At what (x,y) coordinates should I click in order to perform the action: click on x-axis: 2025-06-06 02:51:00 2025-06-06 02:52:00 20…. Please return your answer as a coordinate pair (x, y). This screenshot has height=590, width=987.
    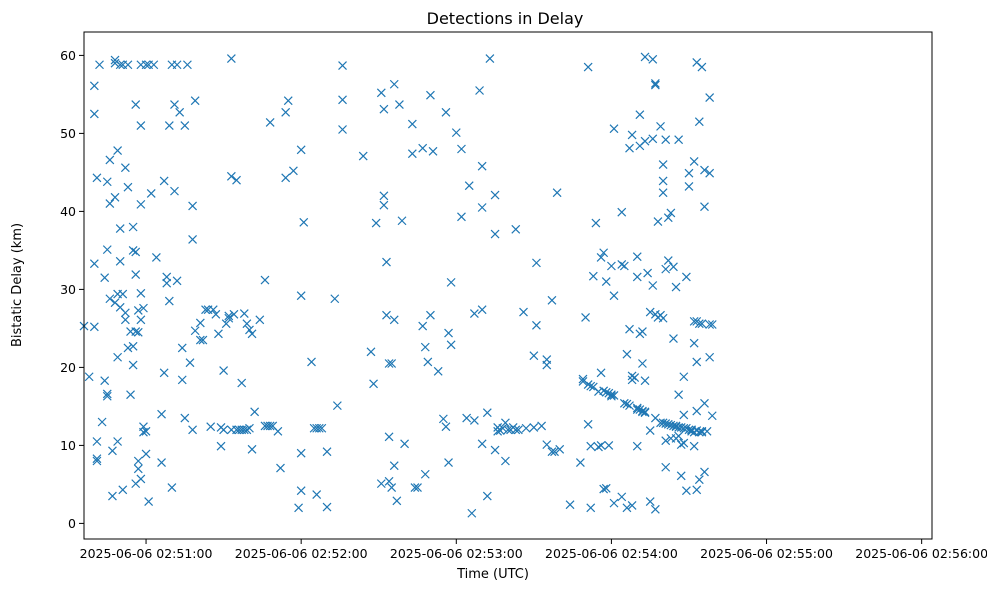
    Looking at the image, I should click on (533, 550).